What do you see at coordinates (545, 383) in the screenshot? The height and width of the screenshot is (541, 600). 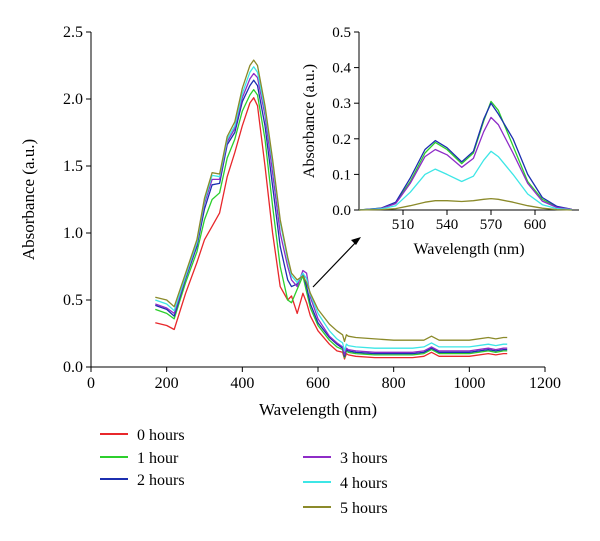 I see `x-tick-label: 1200` at bounding box center [545, 383].